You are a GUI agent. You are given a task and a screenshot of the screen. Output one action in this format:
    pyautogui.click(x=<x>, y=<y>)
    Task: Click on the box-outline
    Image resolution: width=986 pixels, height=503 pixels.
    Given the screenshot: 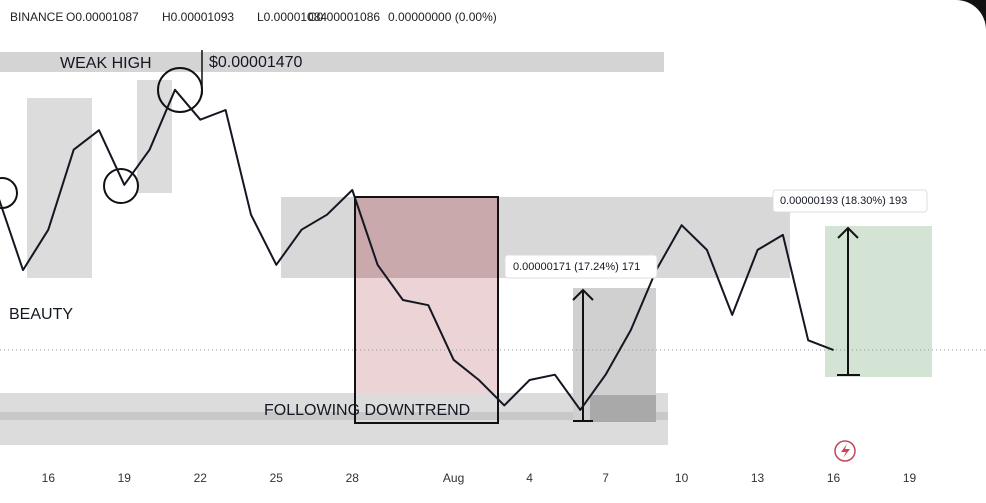 What is the action you would take?
    pyautogui.click(x=426, y=310)
    